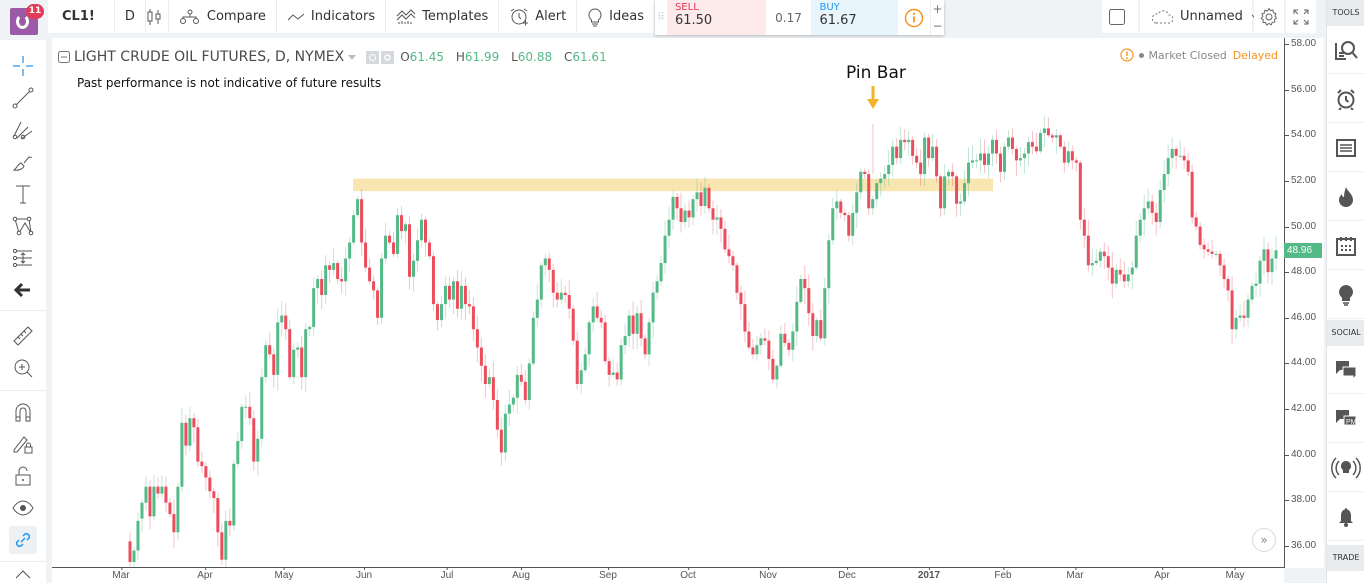 The image size is (1364, 583). What do you see at coordinates (81, 16) in the screenshot?
I see `symbol-search-button: CL1!` at bounding box center [81, 16].